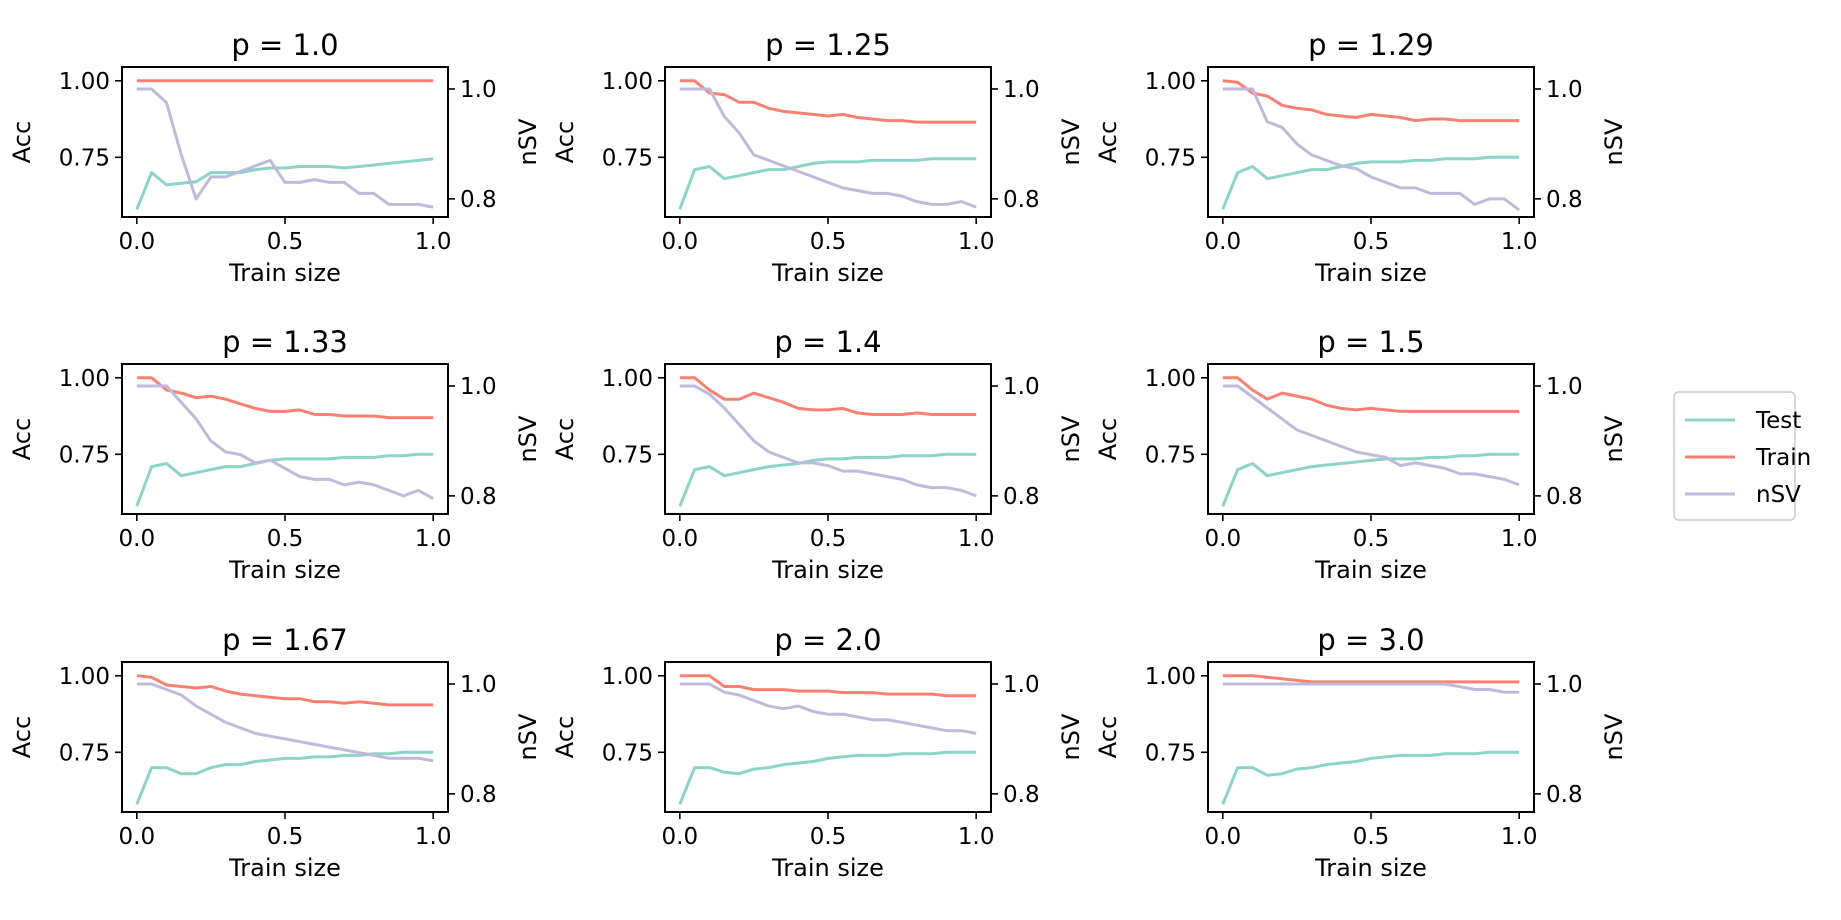  Describe the element at coordinates (1783, 458) in the screenshot. I see `legend-label-train: Train` at that location.